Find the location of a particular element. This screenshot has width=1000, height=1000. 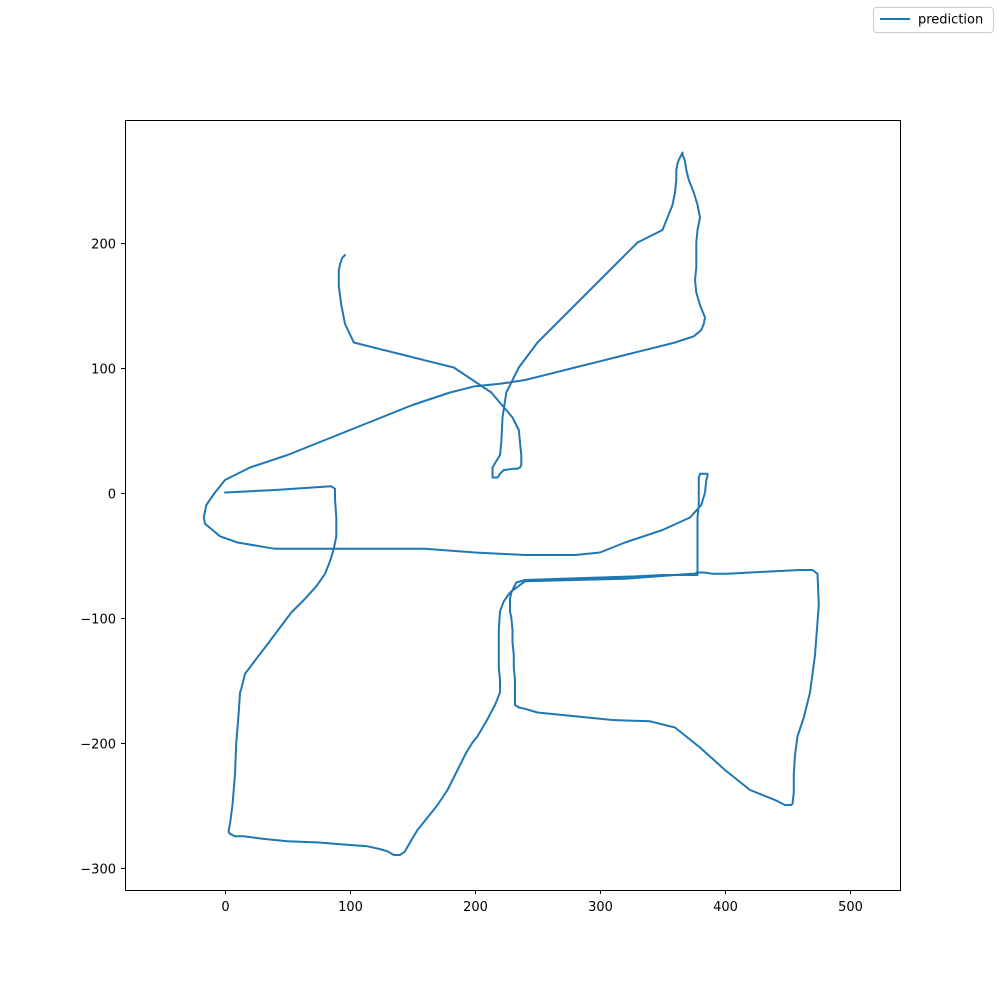

y-tick-label: −100 is located at coordinates (98, 620).